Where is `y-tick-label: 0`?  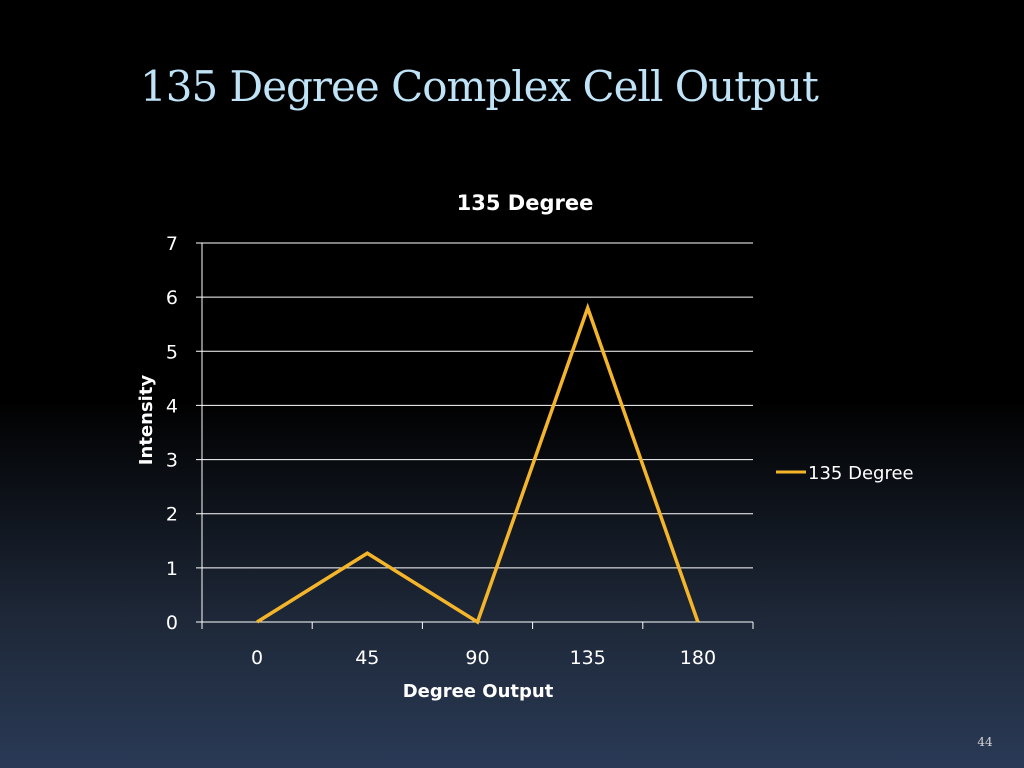
y-tick-label: 0 is located at coordinates (172, 623).